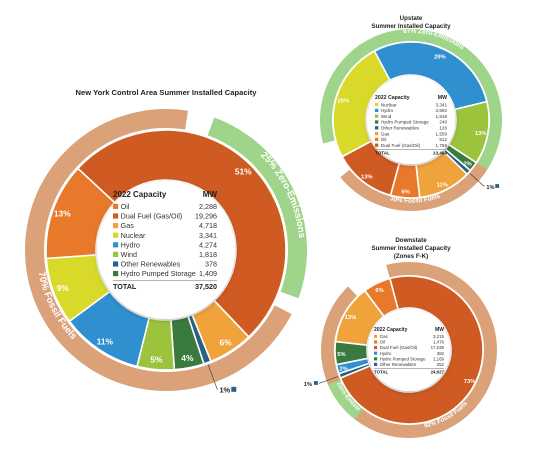 Image resolution: width=540 pixels, height=468 pixels. I want to click on table-total-value: 13,494, so click(440, 153).